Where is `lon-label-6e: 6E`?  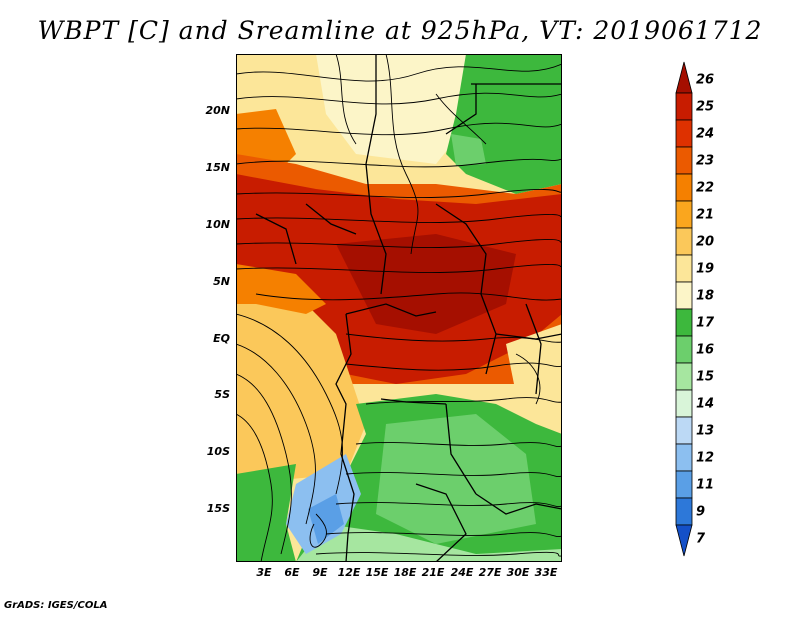 lon-label-6e: 6E is located at coordinates (292, 572).